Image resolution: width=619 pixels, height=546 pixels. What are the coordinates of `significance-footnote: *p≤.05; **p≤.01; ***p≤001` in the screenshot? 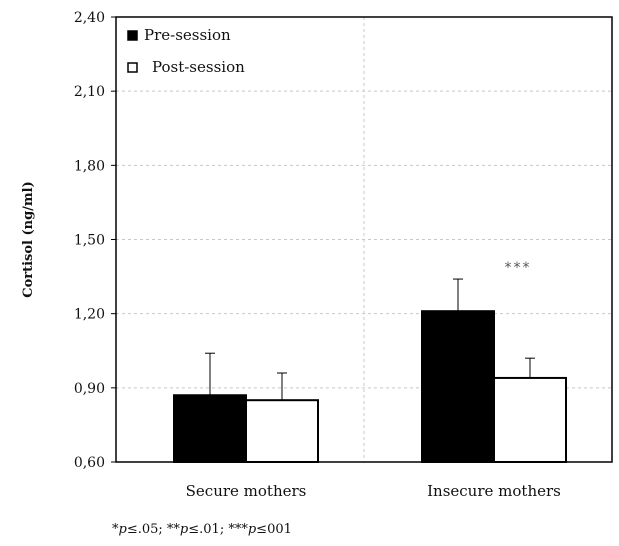 It's located at (202, 529).